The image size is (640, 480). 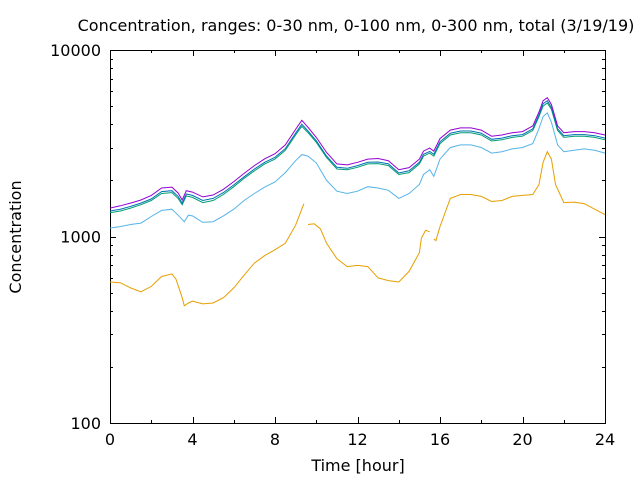 I want to click on x-tick-label: 8, so click(x=275, y=439).